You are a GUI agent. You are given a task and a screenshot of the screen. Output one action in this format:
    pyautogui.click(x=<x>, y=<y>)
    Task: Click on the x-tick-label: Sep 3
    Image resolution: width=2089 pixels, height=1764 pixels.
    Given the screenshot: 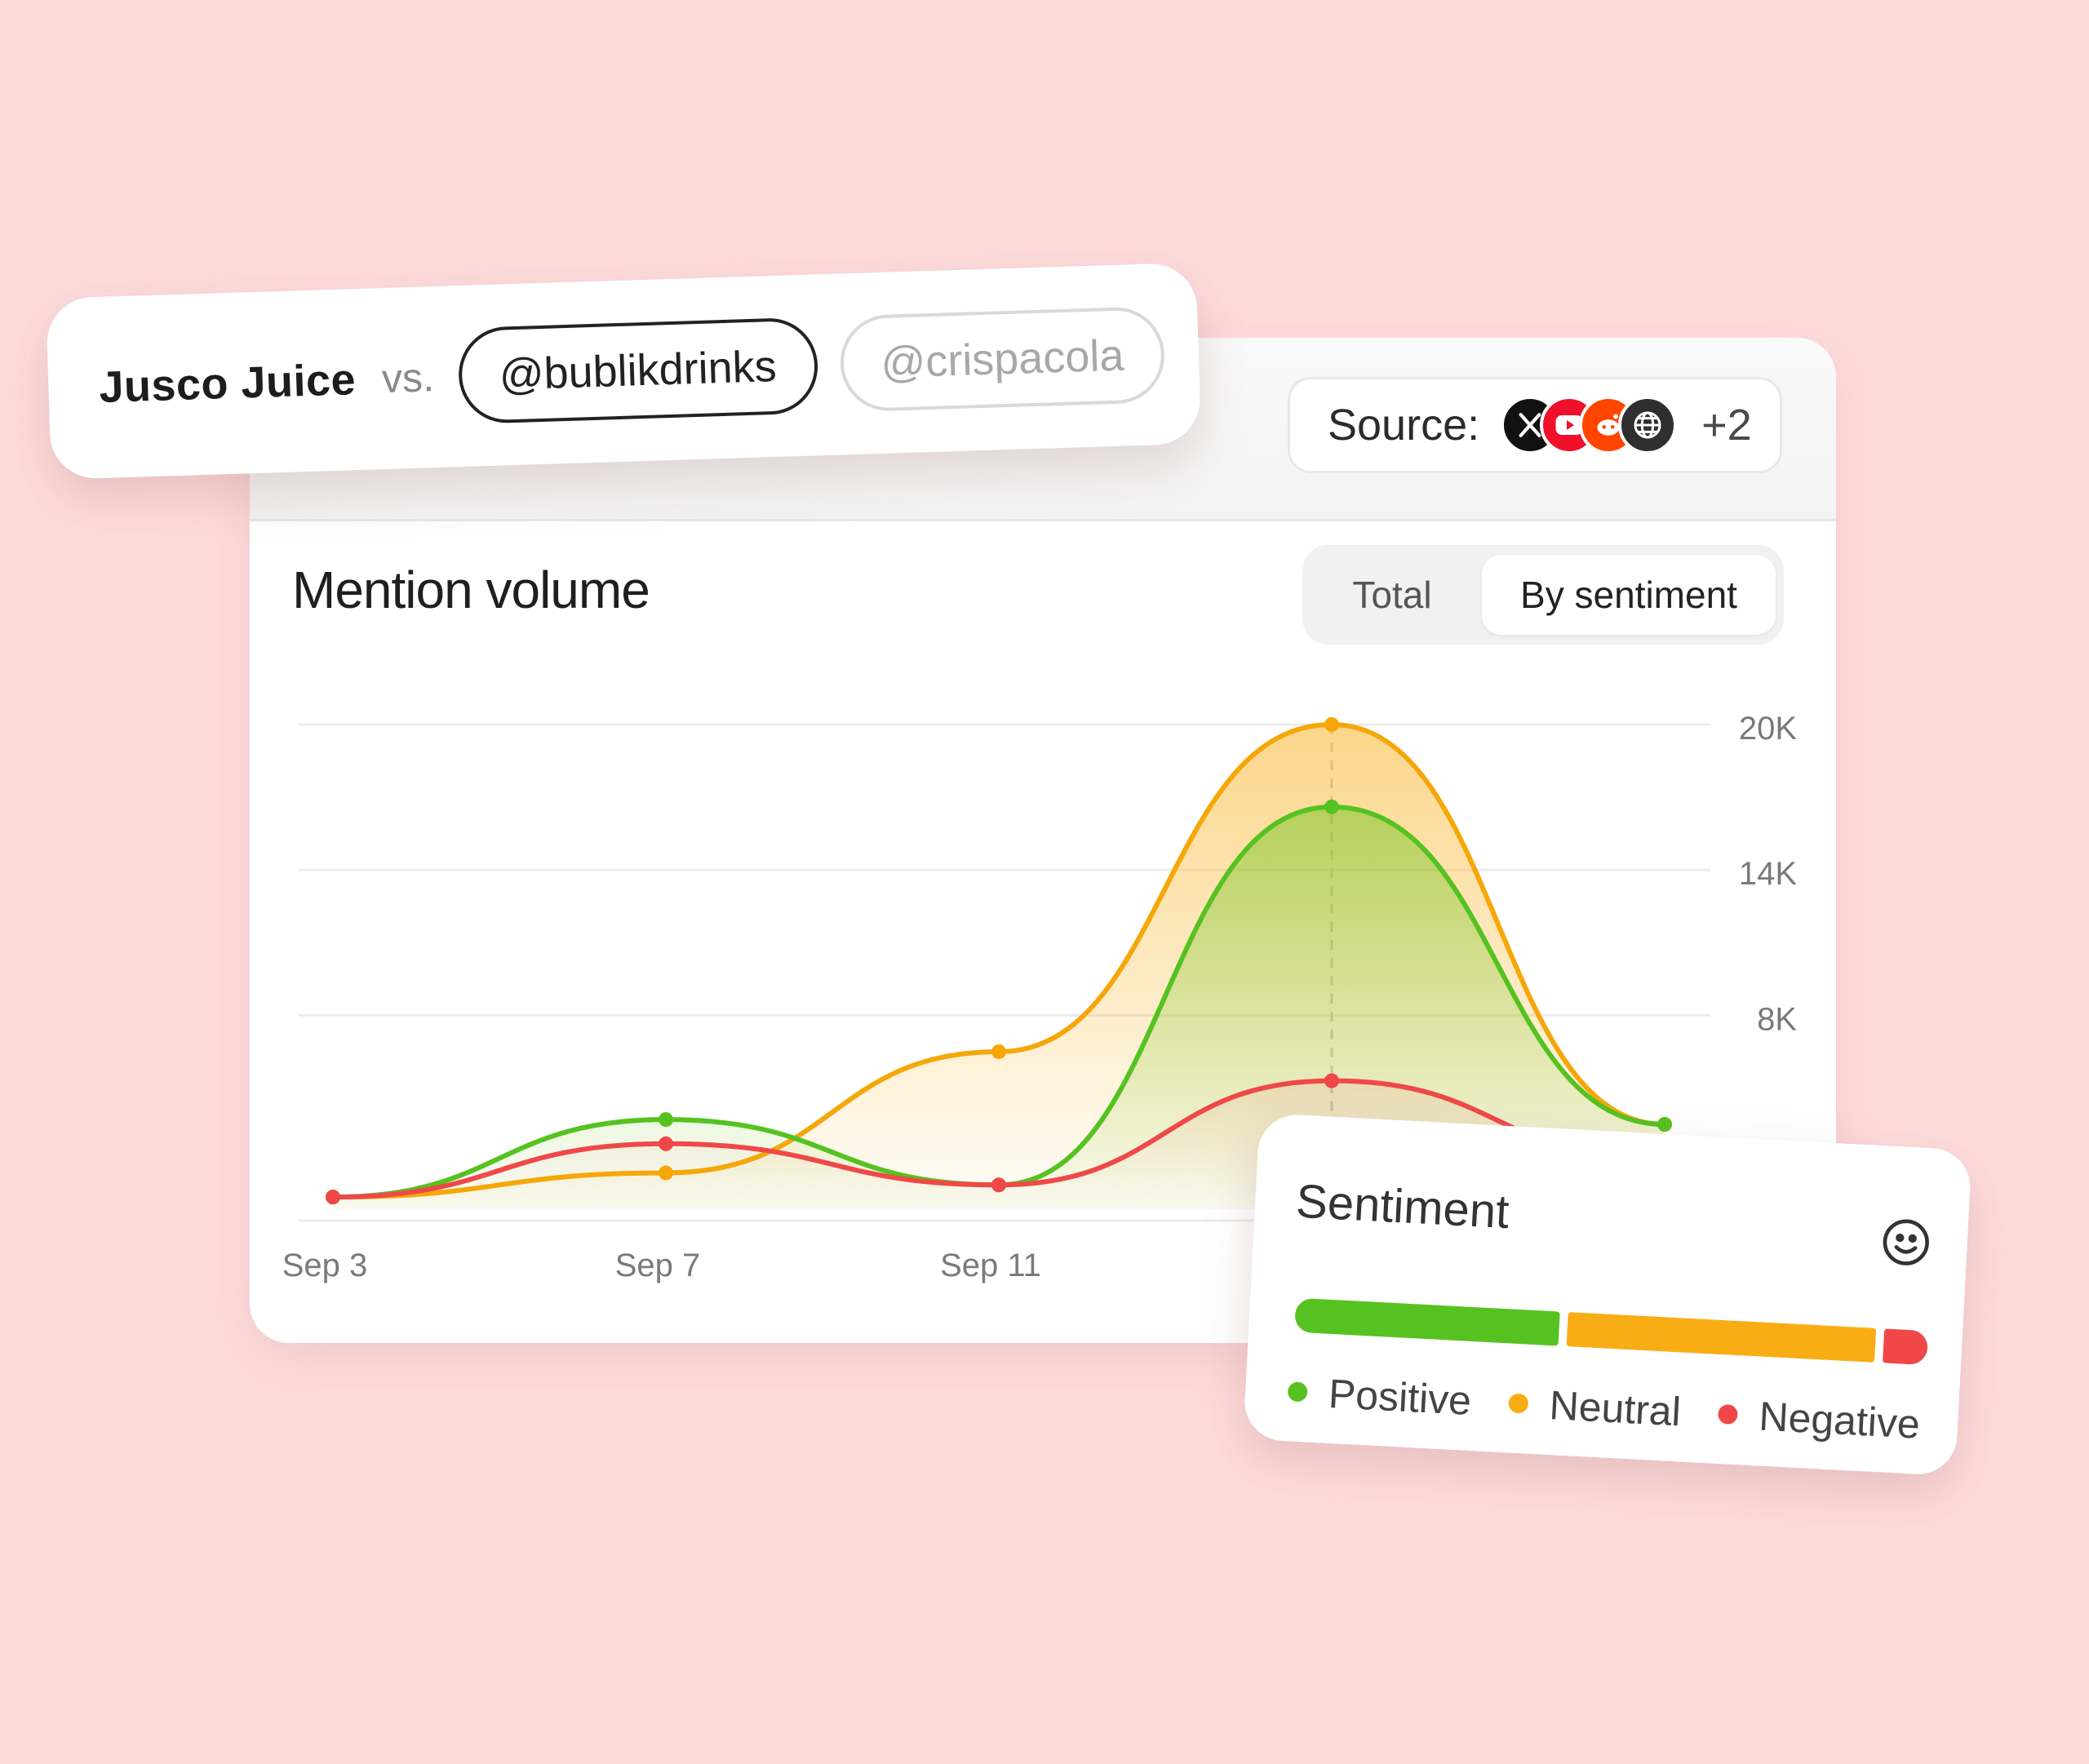 What is the action you would take?
    pyautogui.click(x=325, y=1265)
    